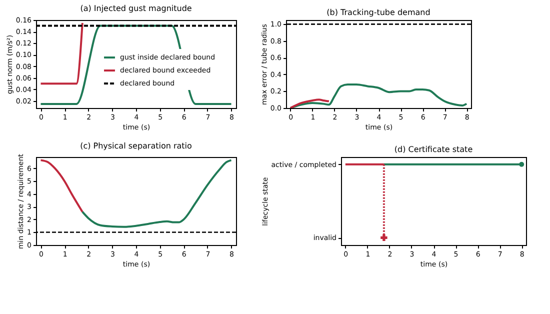 The height and width of the screenshot is (314, 550). What do you see at coordinates (136, 8) in the screenshot?
I see `chart-title: (a) Injected gust magnitude` at bounding box center [136, 8].